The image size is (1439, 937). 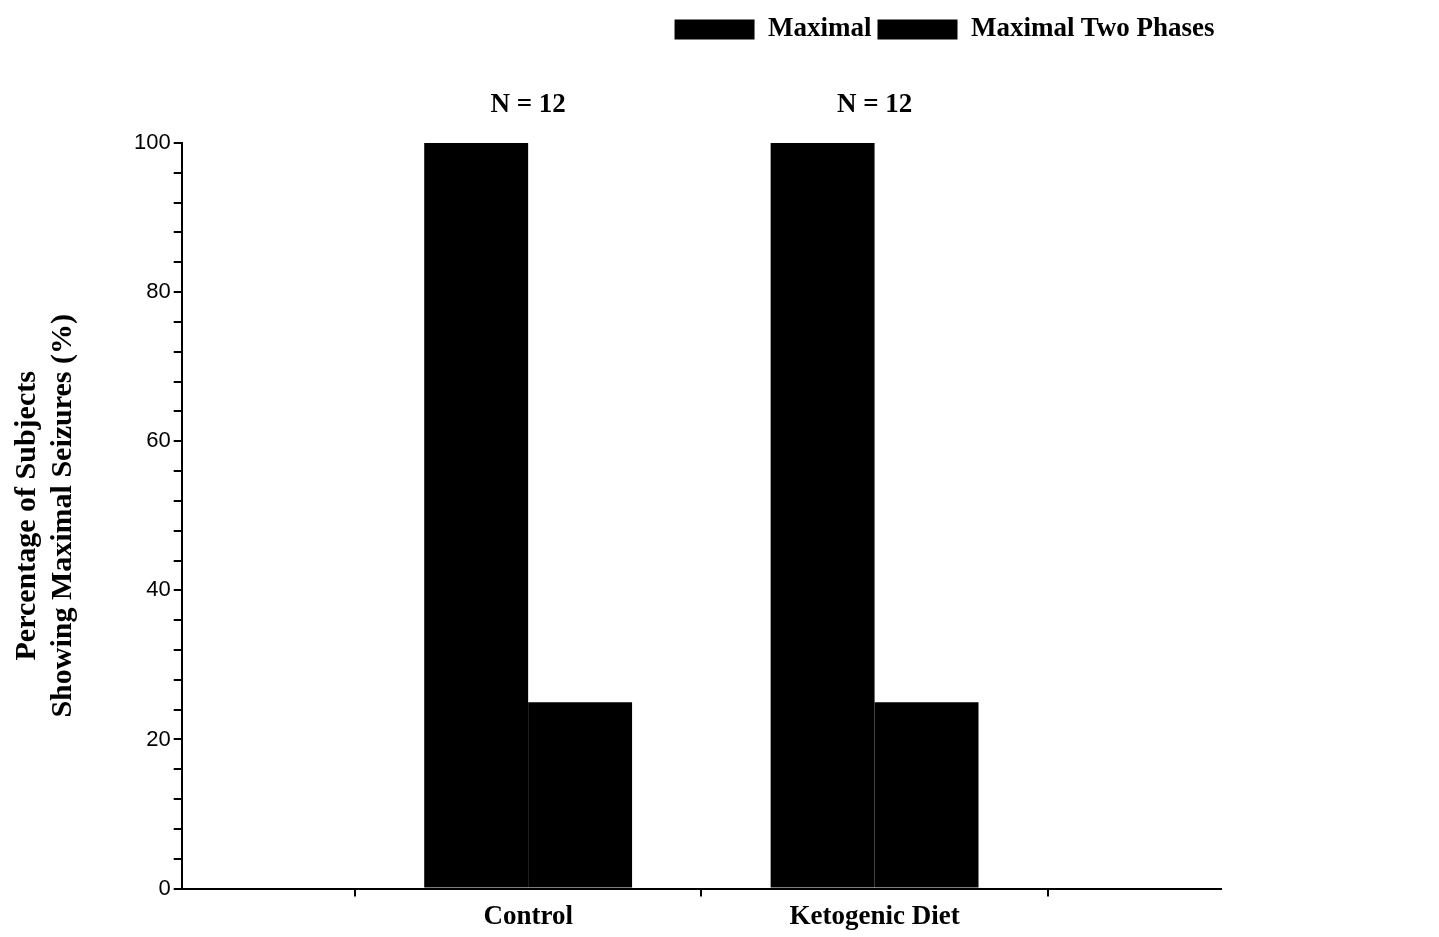 I want to click on y-axis-title: Percentage of Subjects Showing Maximal Seizures (%), so click(x=42, y=516).